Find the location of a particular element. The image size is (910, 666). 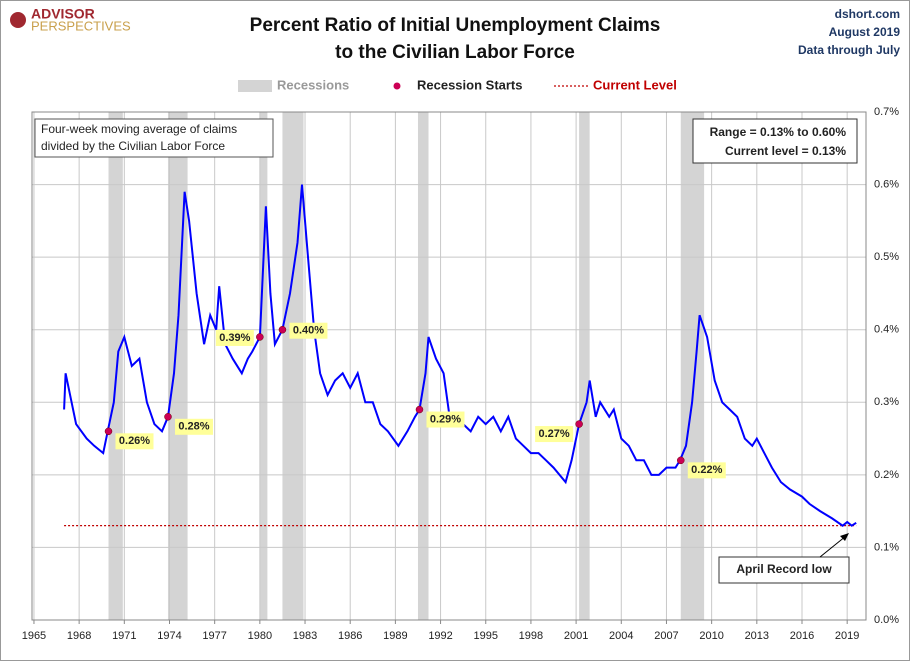

x-tick-label: 1983 is located at coordinates (305, 636).